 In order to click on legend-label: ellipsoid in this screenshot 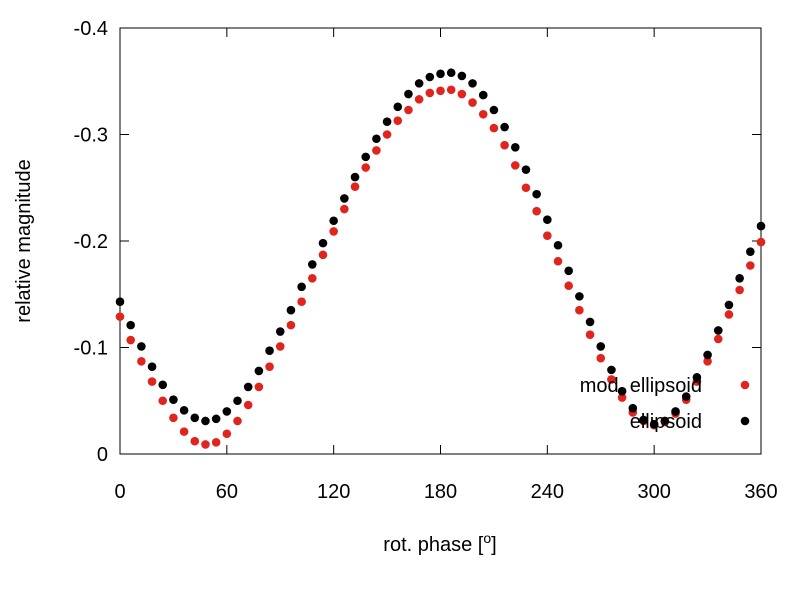, I will do `click(666, 422)`.